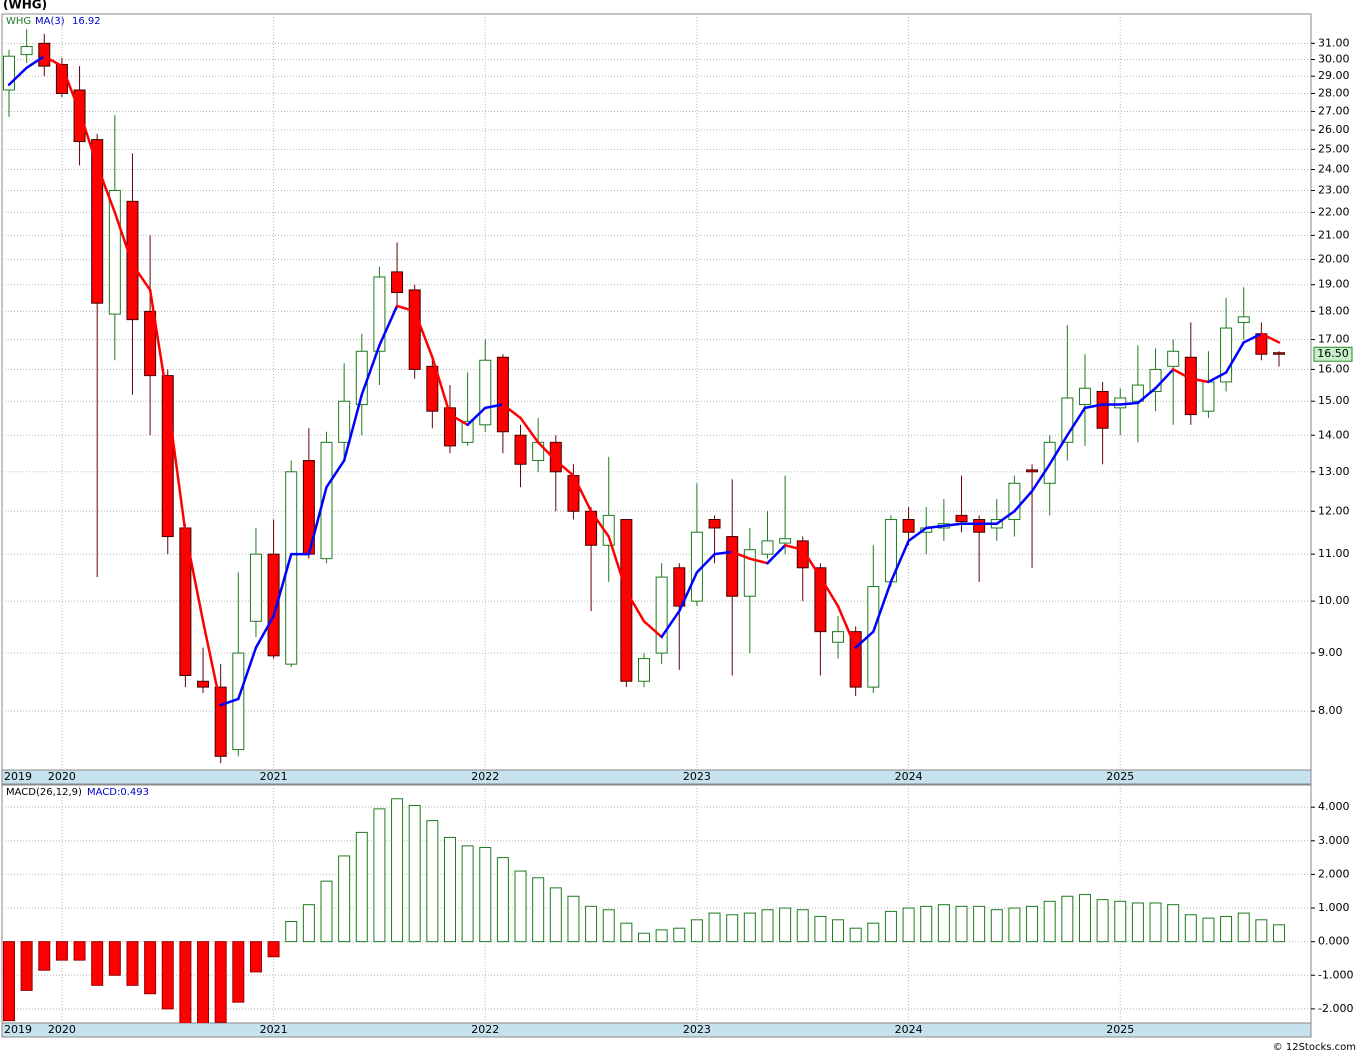 Image resolution: width=1360 pixels, height=1056 pixels. Describe the element at coordinates (697, 1029) in the screenshot. I see `x-tick-label: 2023` at that location.